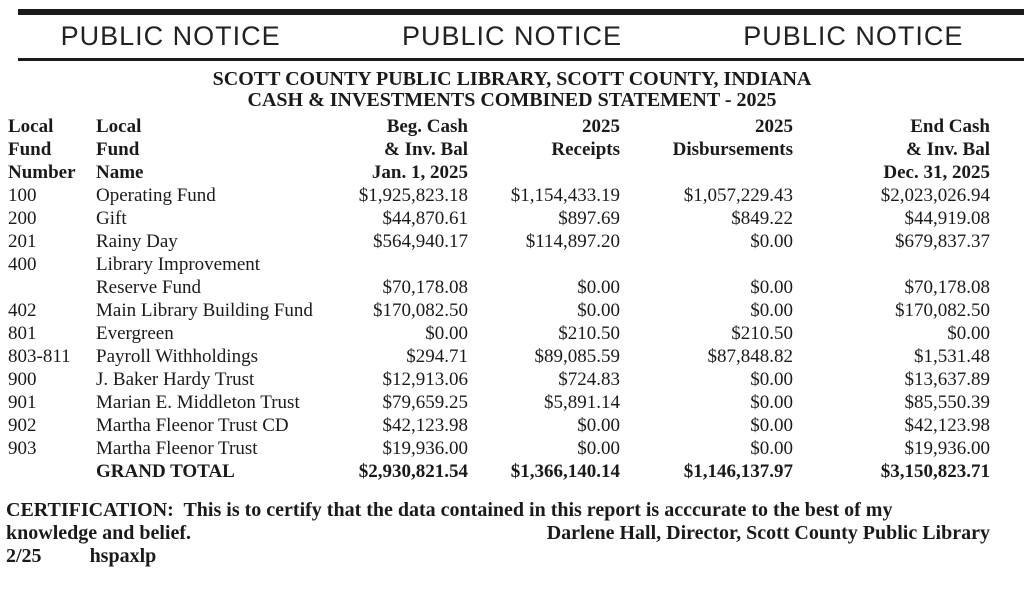  I want to click on receipts-cell: $89,085.59, so click(577, 356).